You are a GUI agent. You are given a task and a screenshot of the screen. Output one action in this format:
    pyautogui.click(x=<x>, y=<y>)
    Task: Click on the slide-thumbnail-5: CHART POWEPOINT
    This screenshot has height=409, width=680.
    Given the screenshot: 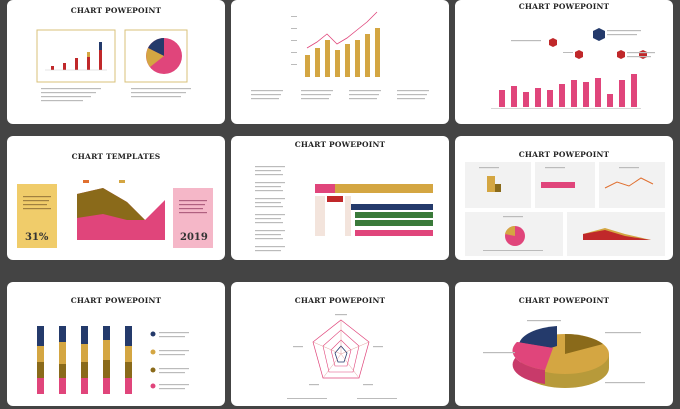 What is the action you would take?
    pyautogui.click(x=340, y=198)
    